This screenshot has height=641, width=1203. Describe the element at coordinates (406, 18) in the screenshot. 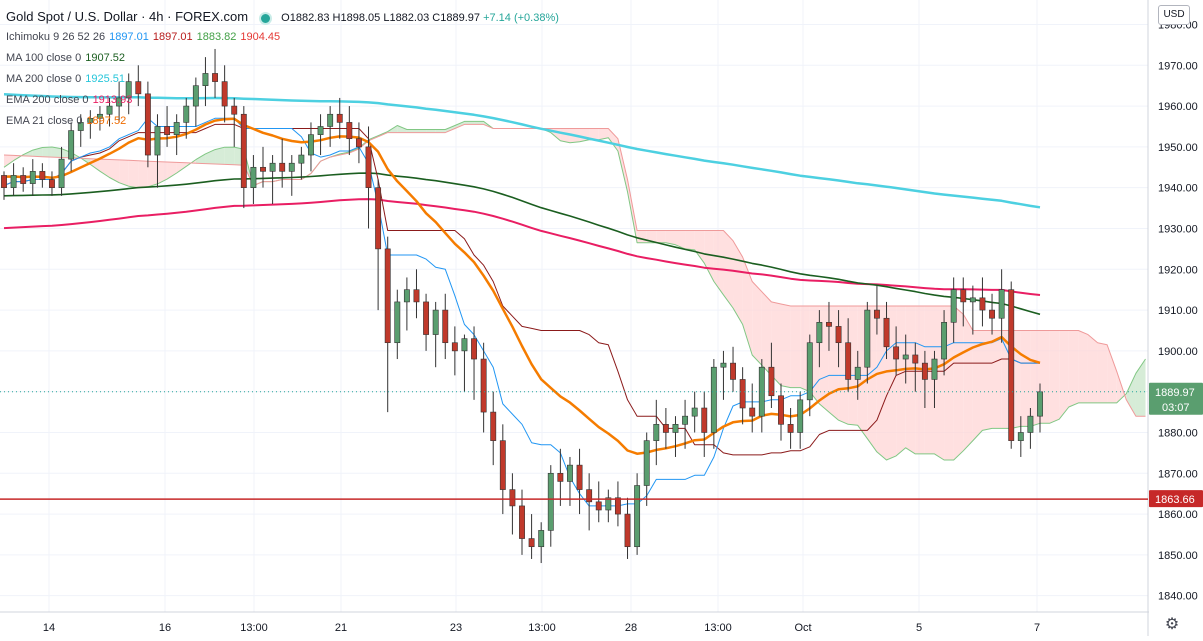

I see `low-value: L1882.03` at that location.